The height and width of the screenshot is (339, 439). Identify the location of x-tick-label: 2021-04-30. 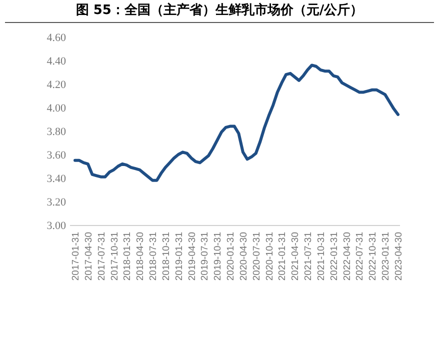
(296, 256).